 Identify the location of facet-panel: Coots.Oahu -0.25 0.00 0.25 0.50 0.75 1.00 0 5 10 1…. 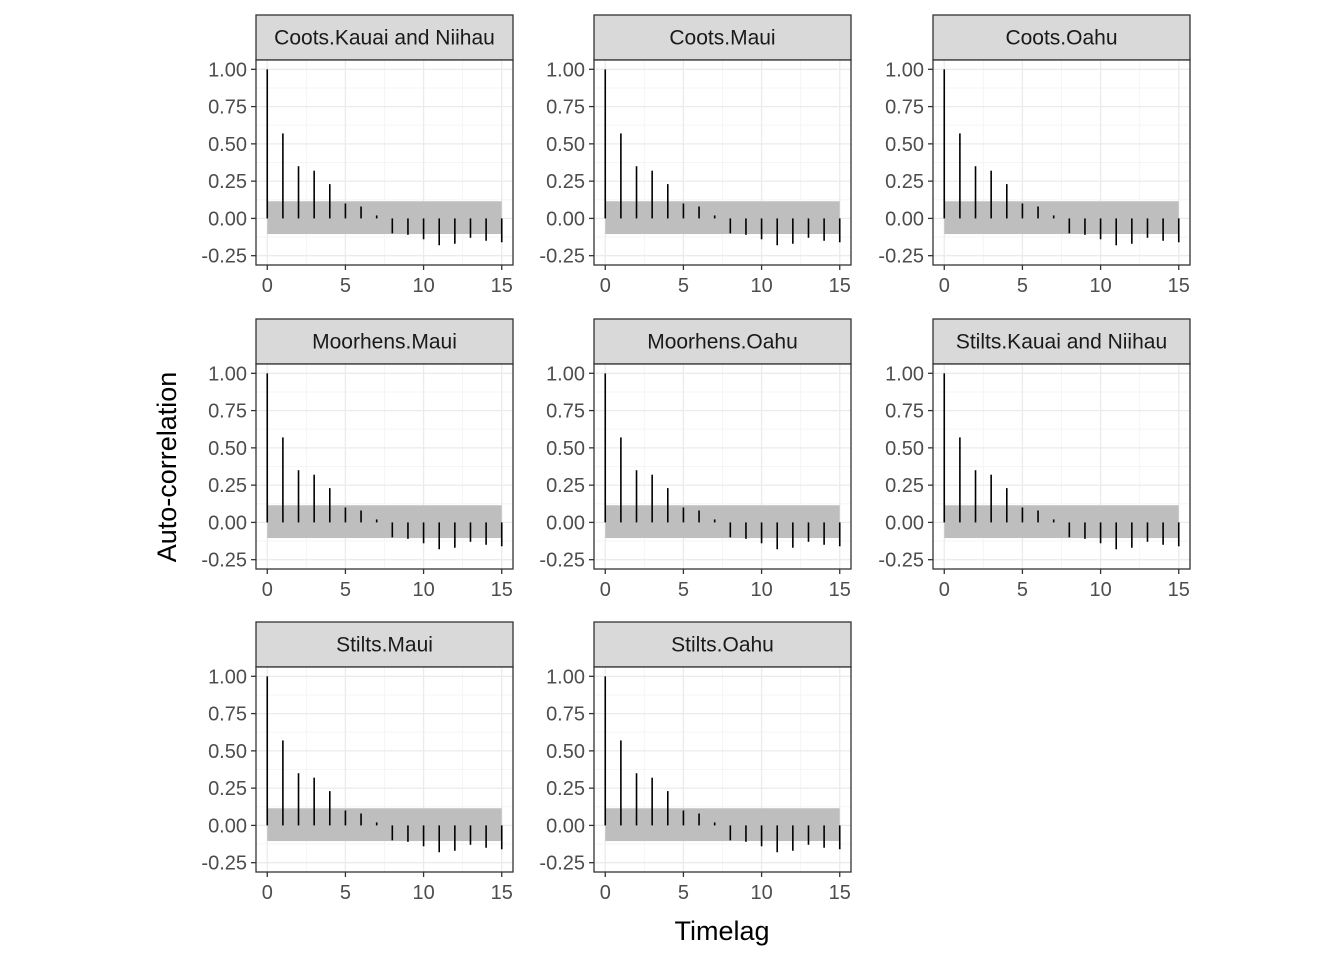
(1034, 155).